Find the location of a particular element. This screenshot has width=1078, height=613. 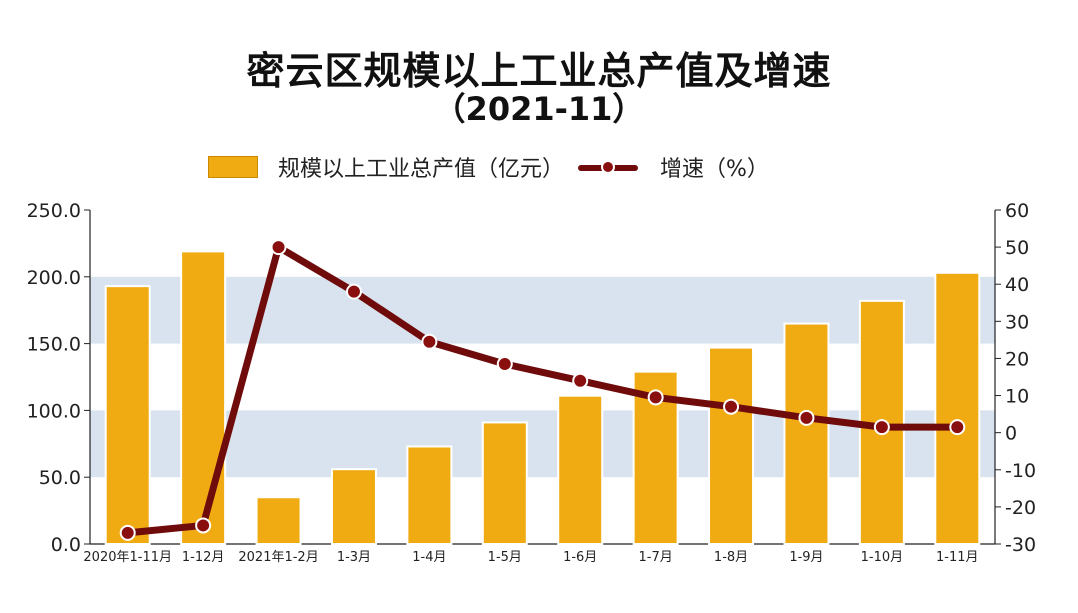

y2-tick-label: 40 is located at coordinates (1017, 285).